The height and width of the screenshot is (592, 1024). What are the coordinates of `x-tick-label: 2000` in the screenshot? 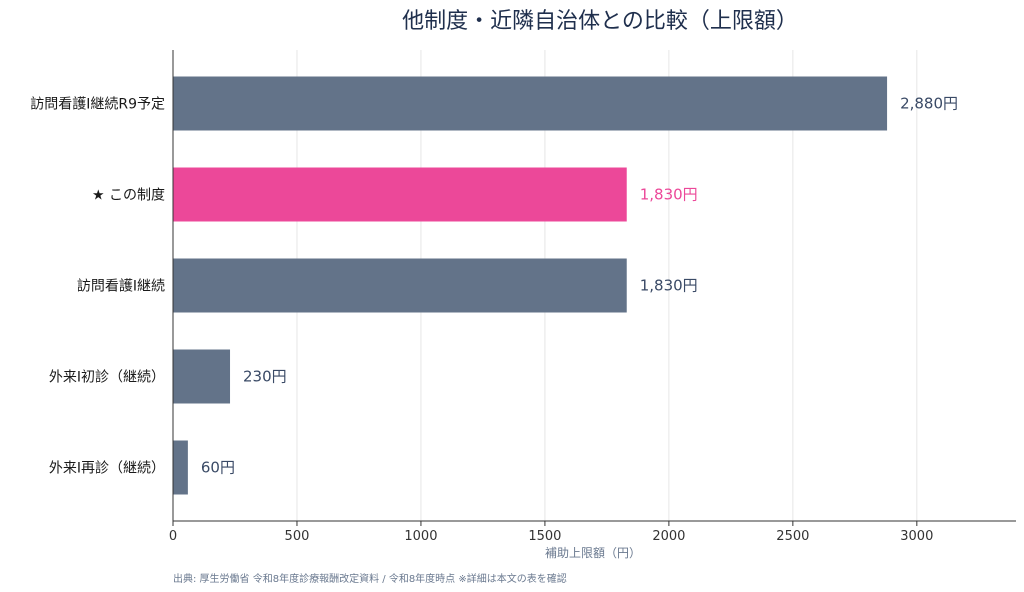 It's located at (668, 536).